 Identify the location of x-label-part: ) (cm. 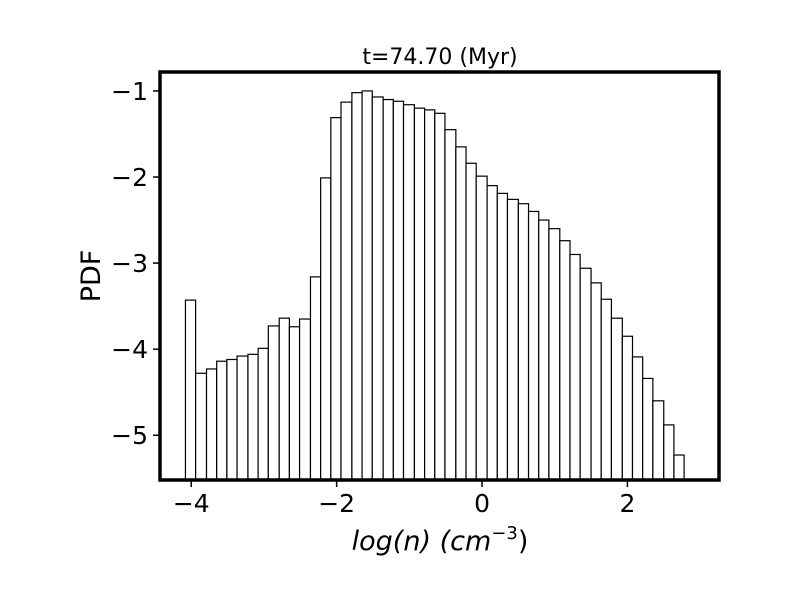
(454, 541).